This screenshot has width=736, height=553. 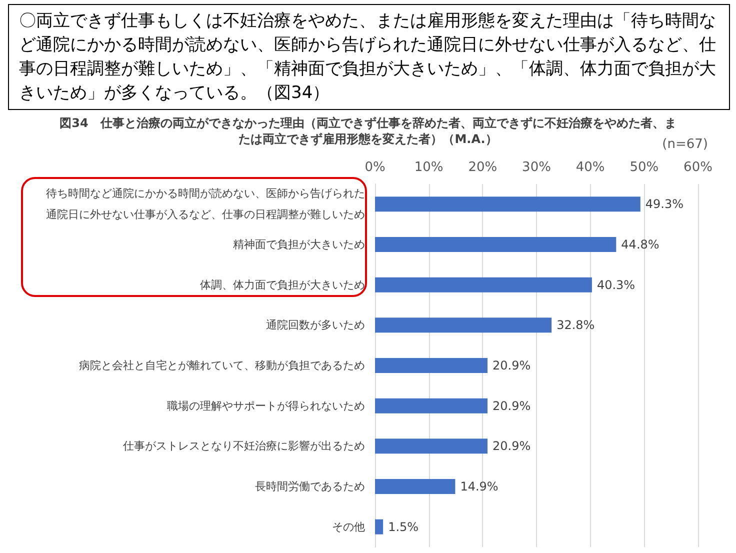 I want to click on data-label: 1.5%, so click(x=403, y=527).